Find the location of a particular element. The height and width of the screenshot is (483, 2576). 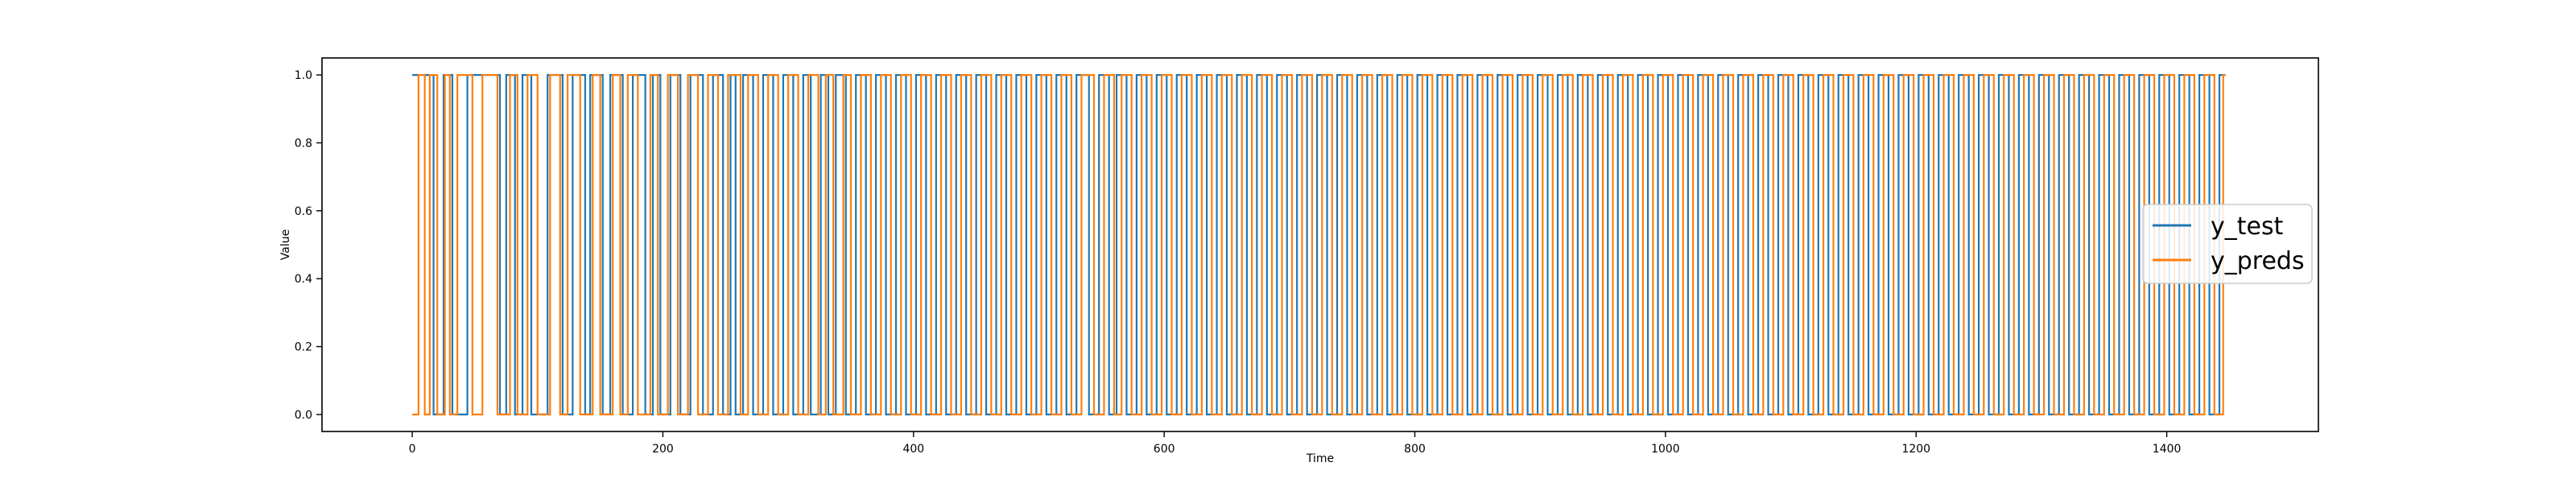

x-axis: 0 200 400 600 800 1000 1200 1400 is located at coordinates (1295, 443).